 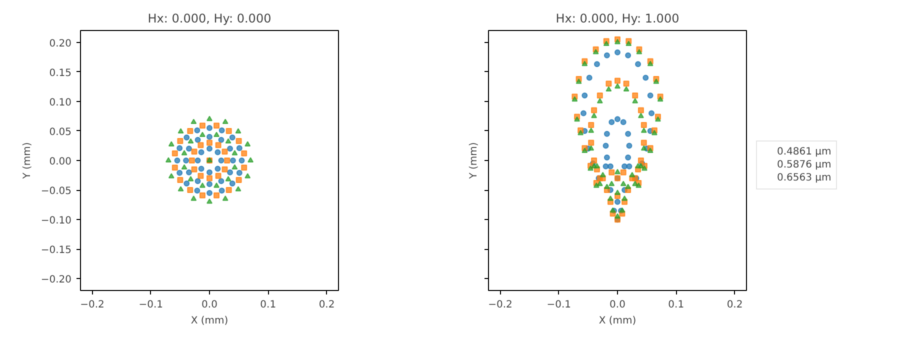 I want to click on chart-title: Hx: 0.000, Hy: 0.000, so click(x=210, y=19).